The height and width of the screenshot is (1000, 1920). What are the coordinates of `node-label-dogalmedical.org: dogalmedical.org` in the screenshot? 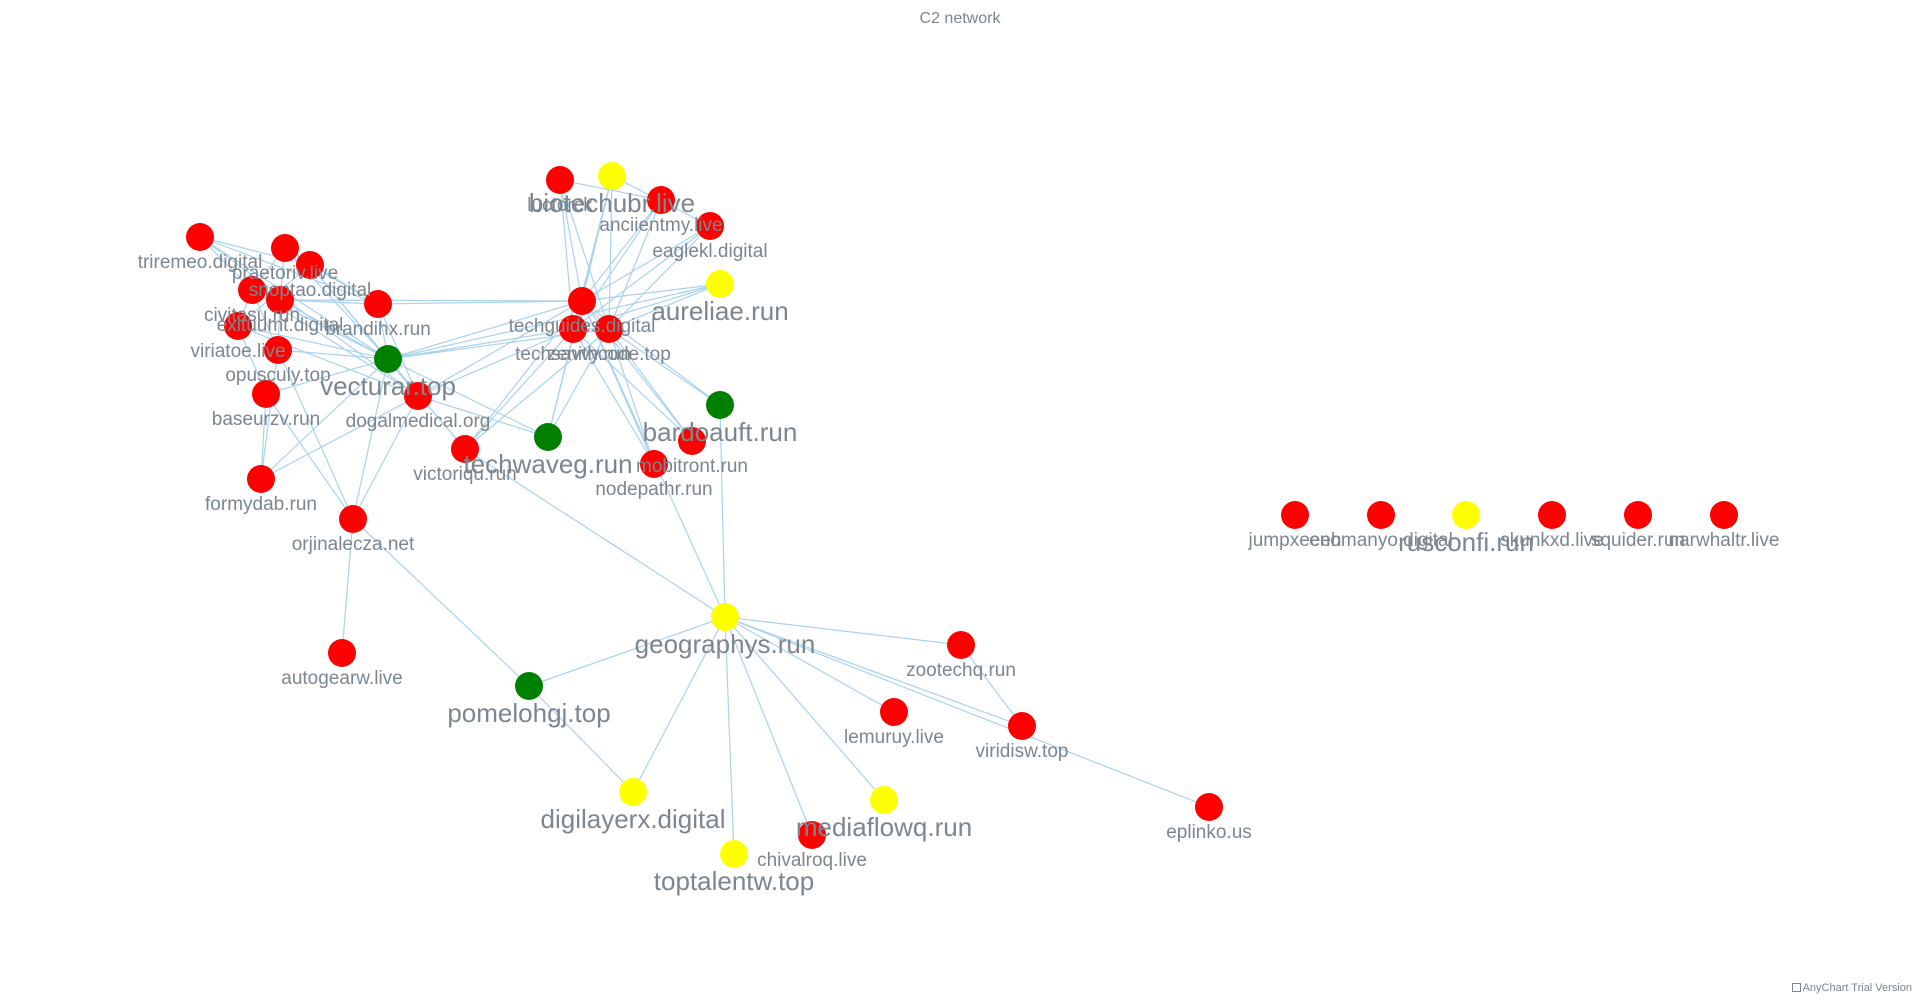 It's located at (418, 421).